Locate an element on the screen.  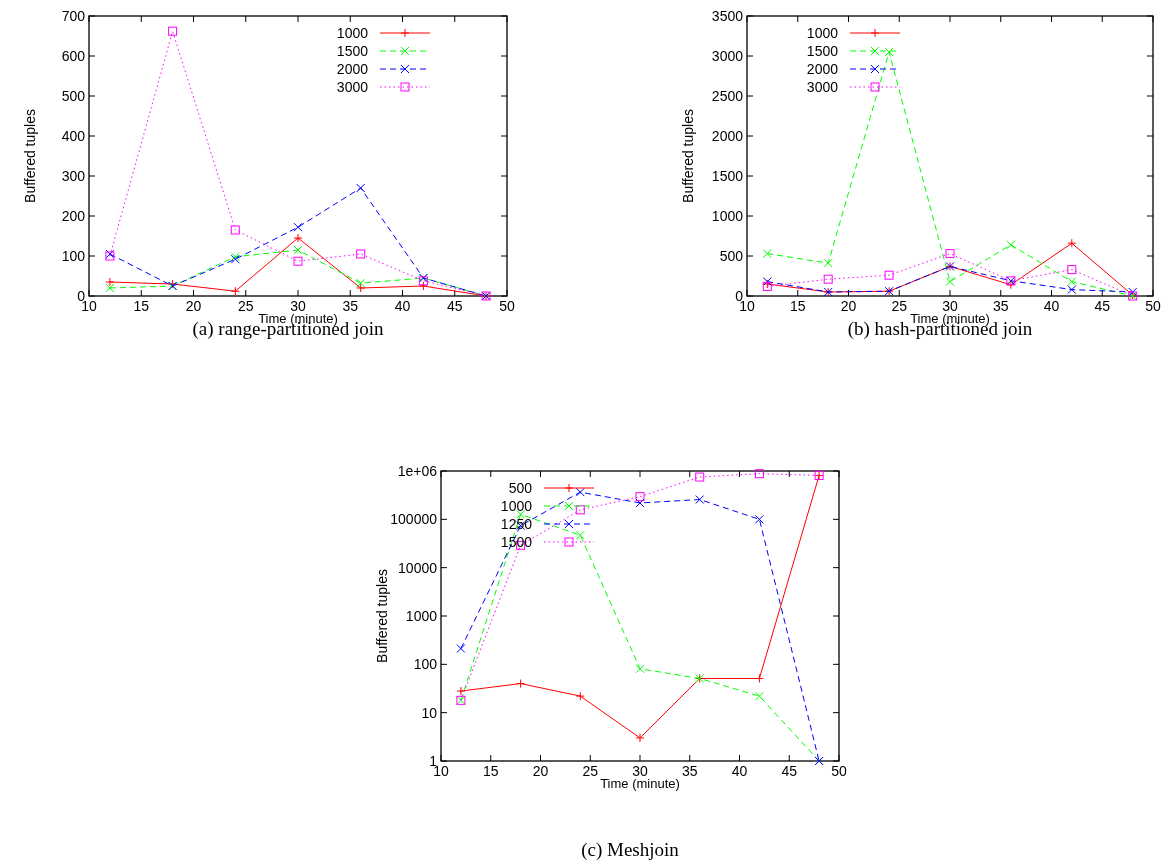
legend-label: 500 is located at coordinates (520, 488).